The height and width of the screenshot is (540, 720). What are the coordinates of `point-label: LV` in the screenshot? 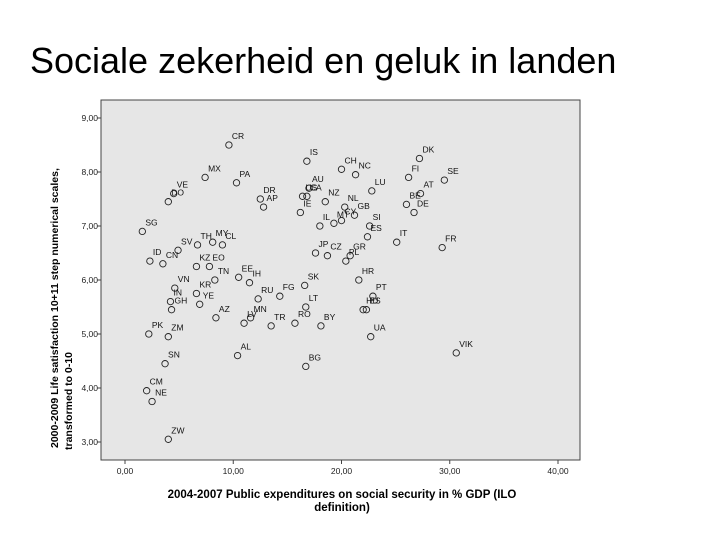 It's located at (252, 314).